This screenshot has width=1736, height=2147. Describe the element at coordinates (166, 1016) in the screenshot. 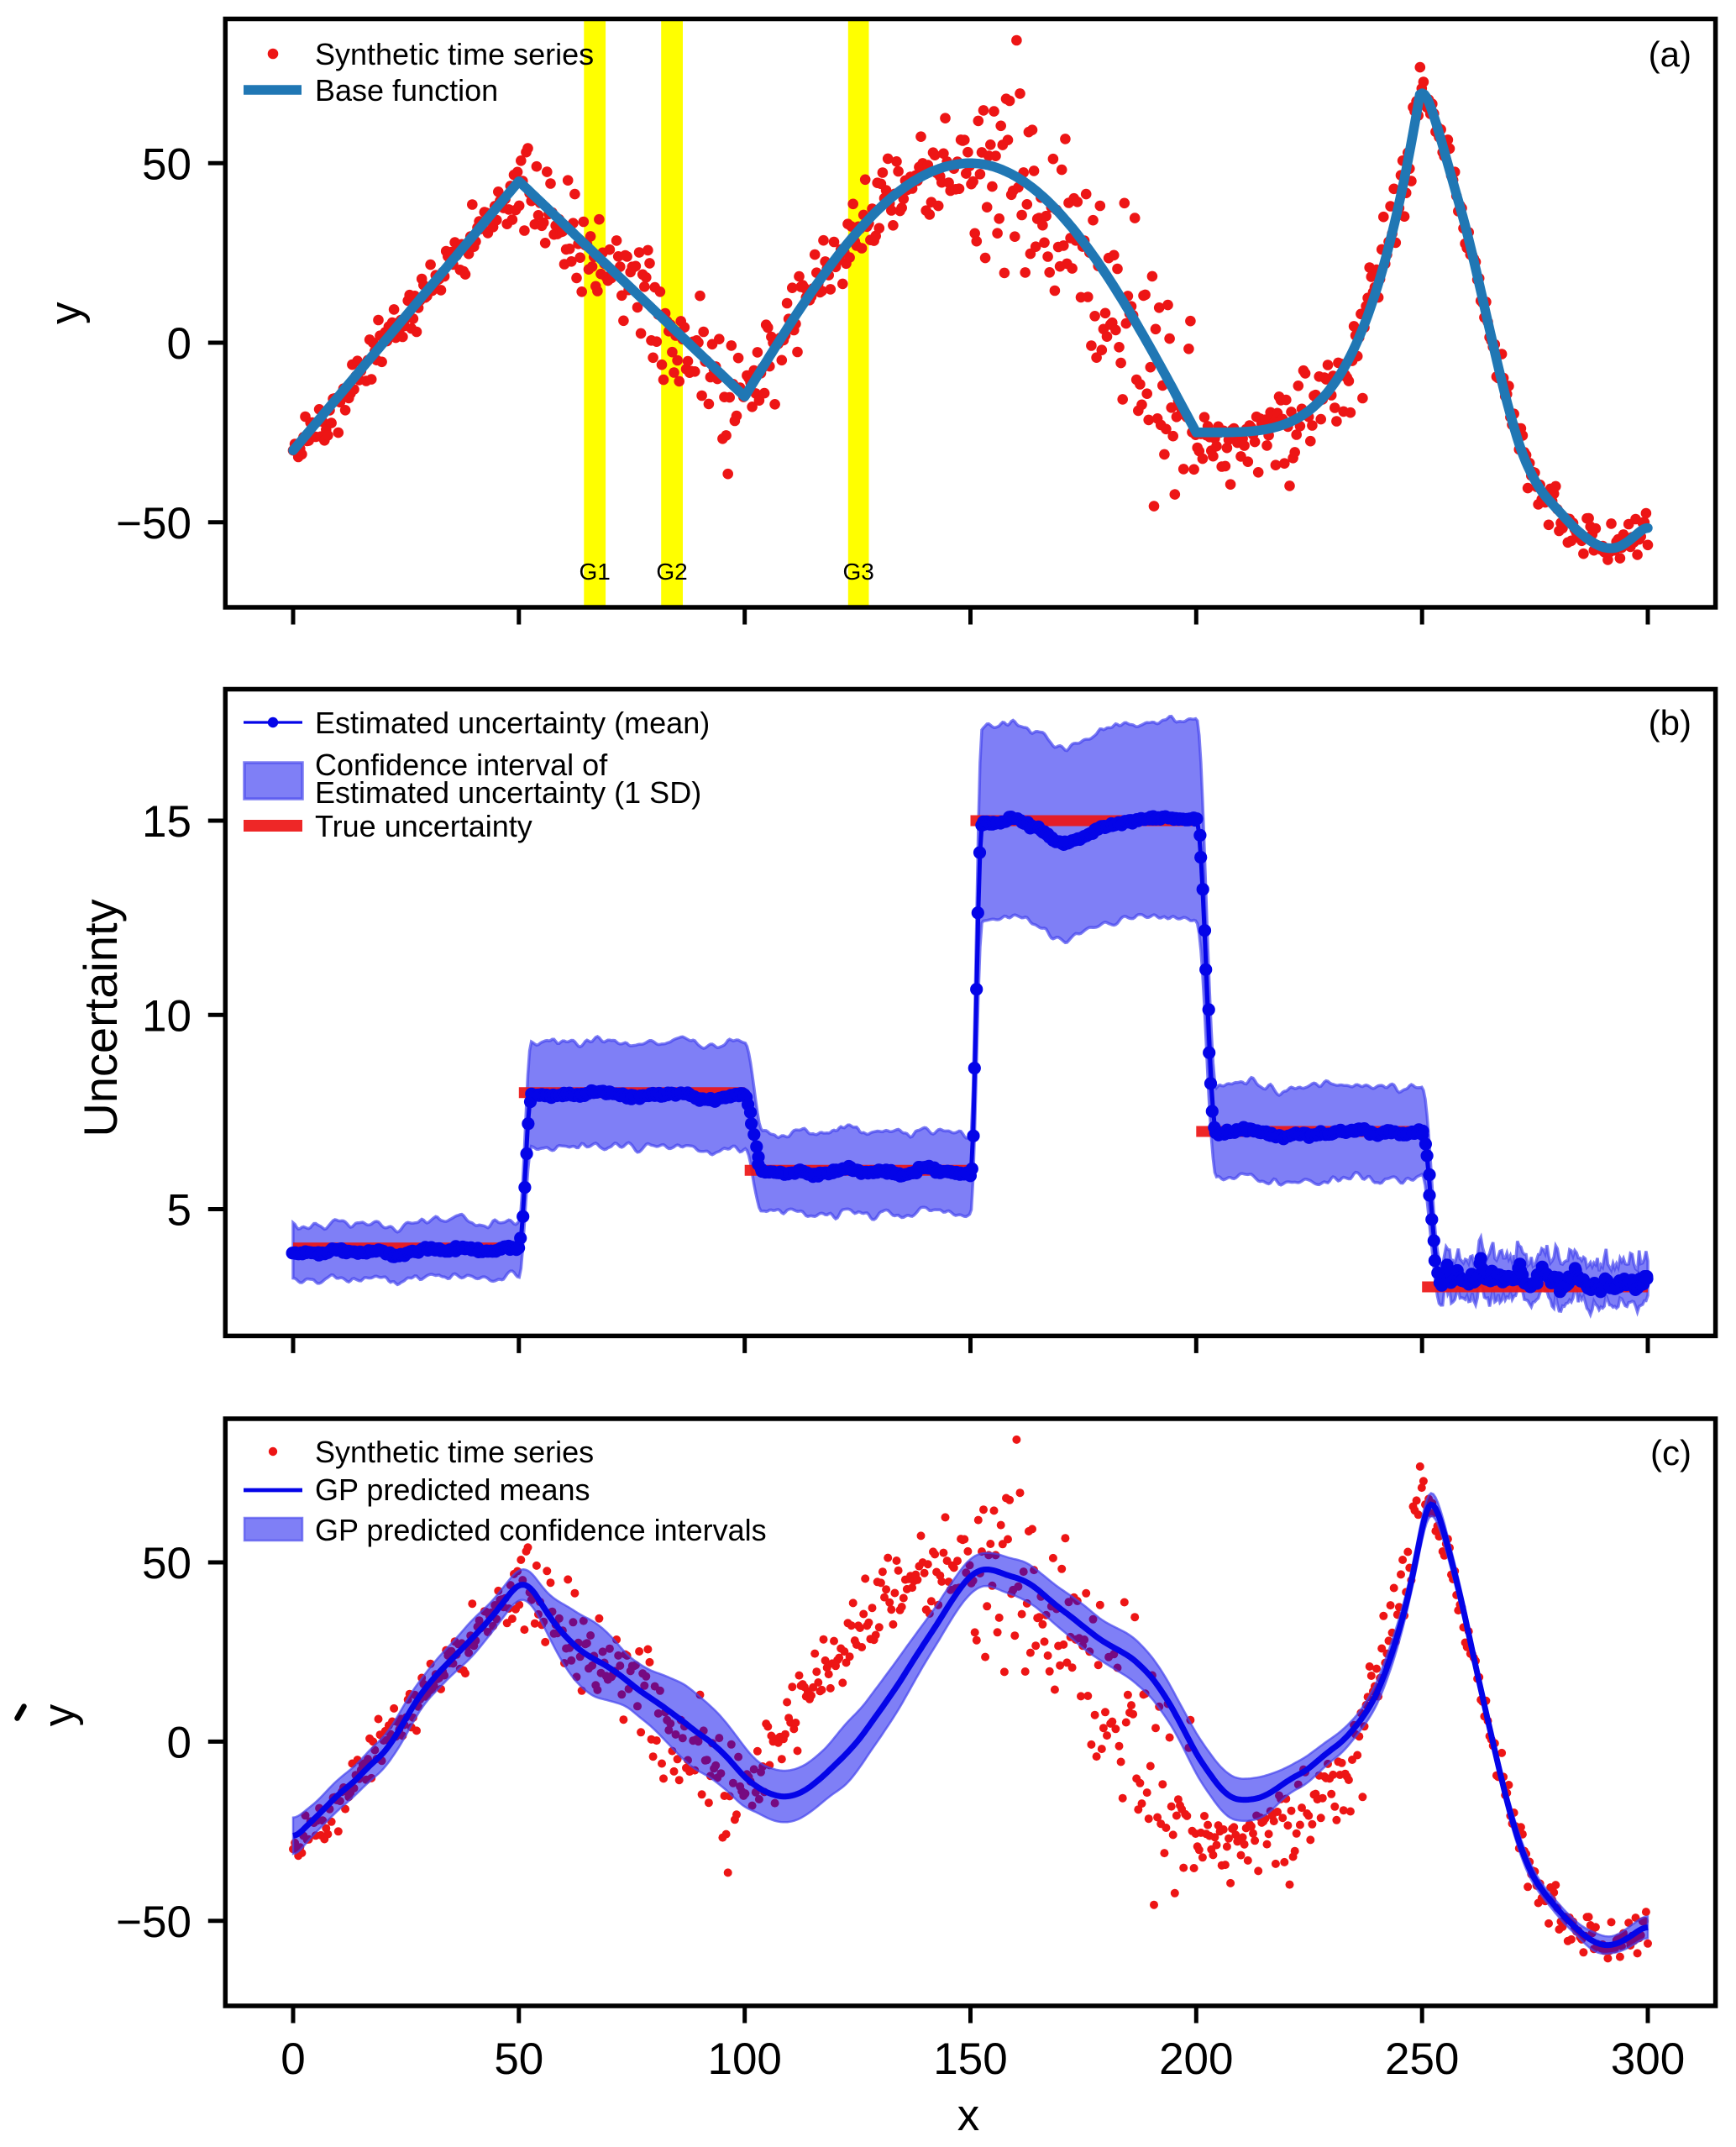

I see `svg-text: 10` at that location.